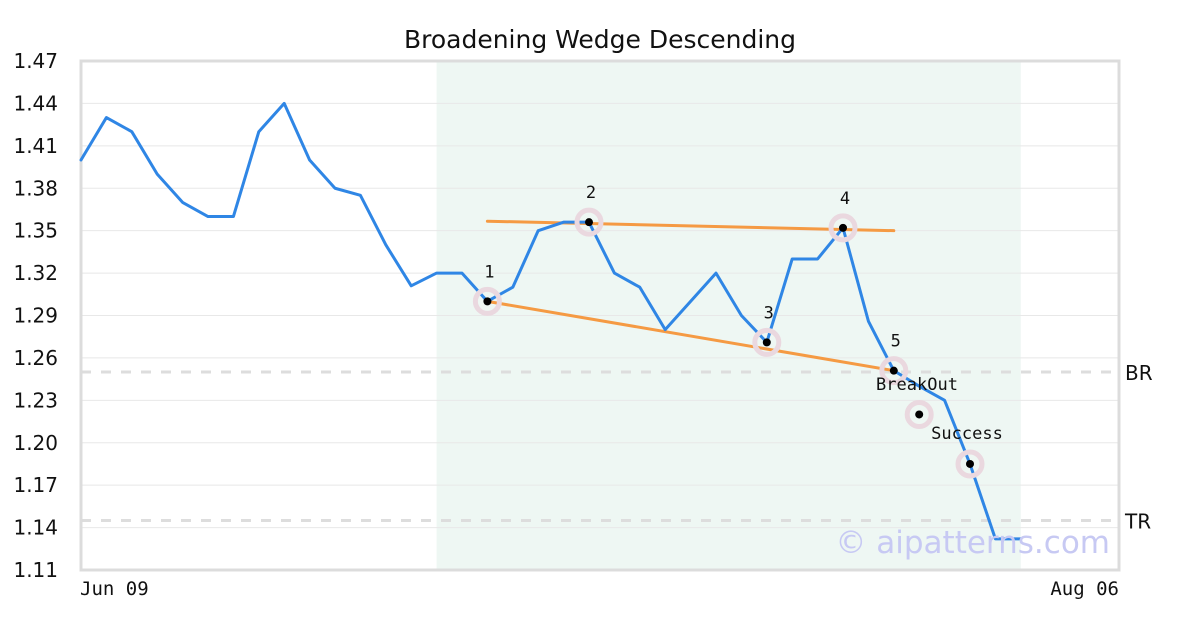 The width and height of the screenshot is (1200, 630). What do you see at coordinates (35, 358) in the screenshot?
I see `y-tick-label: 1.26` at bounding box center [35, 358].